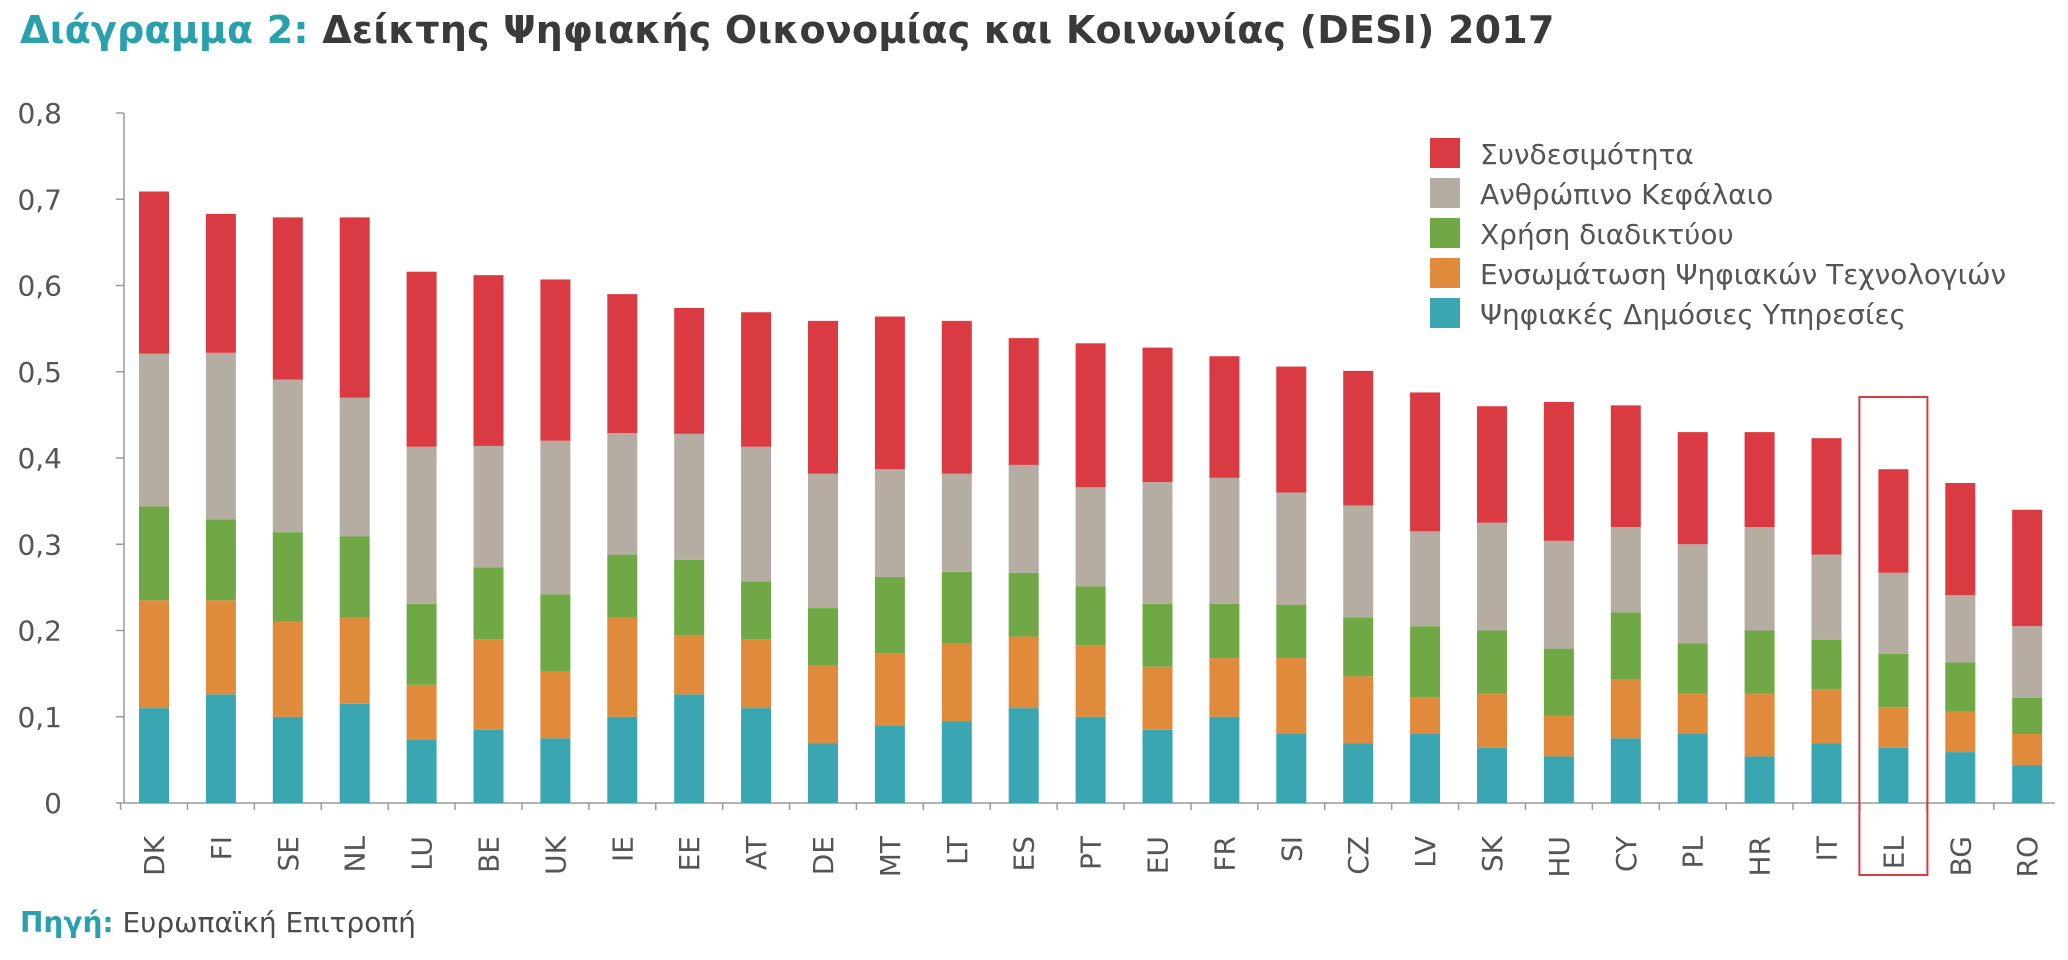 The image size is (2068, 960). I want to click on category-label-ie: IE, so click(622, 849).